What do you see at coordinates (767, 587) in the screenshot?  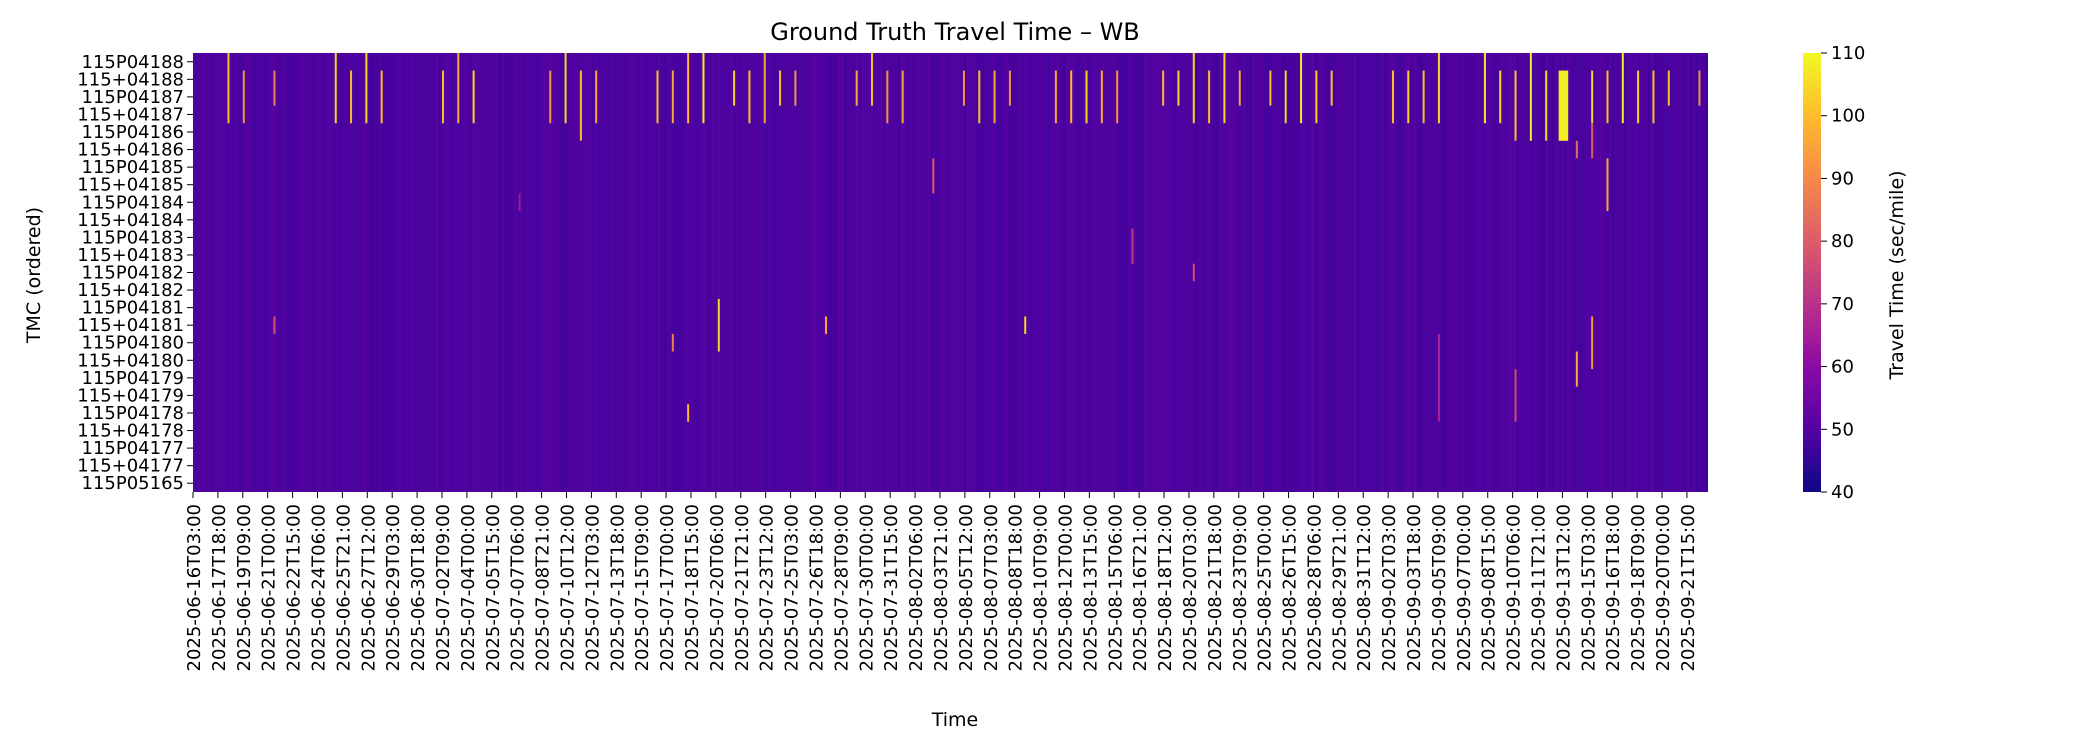 I see `x-tick-label: 2025-07-23T12:00` at bounding box center [767, 587].